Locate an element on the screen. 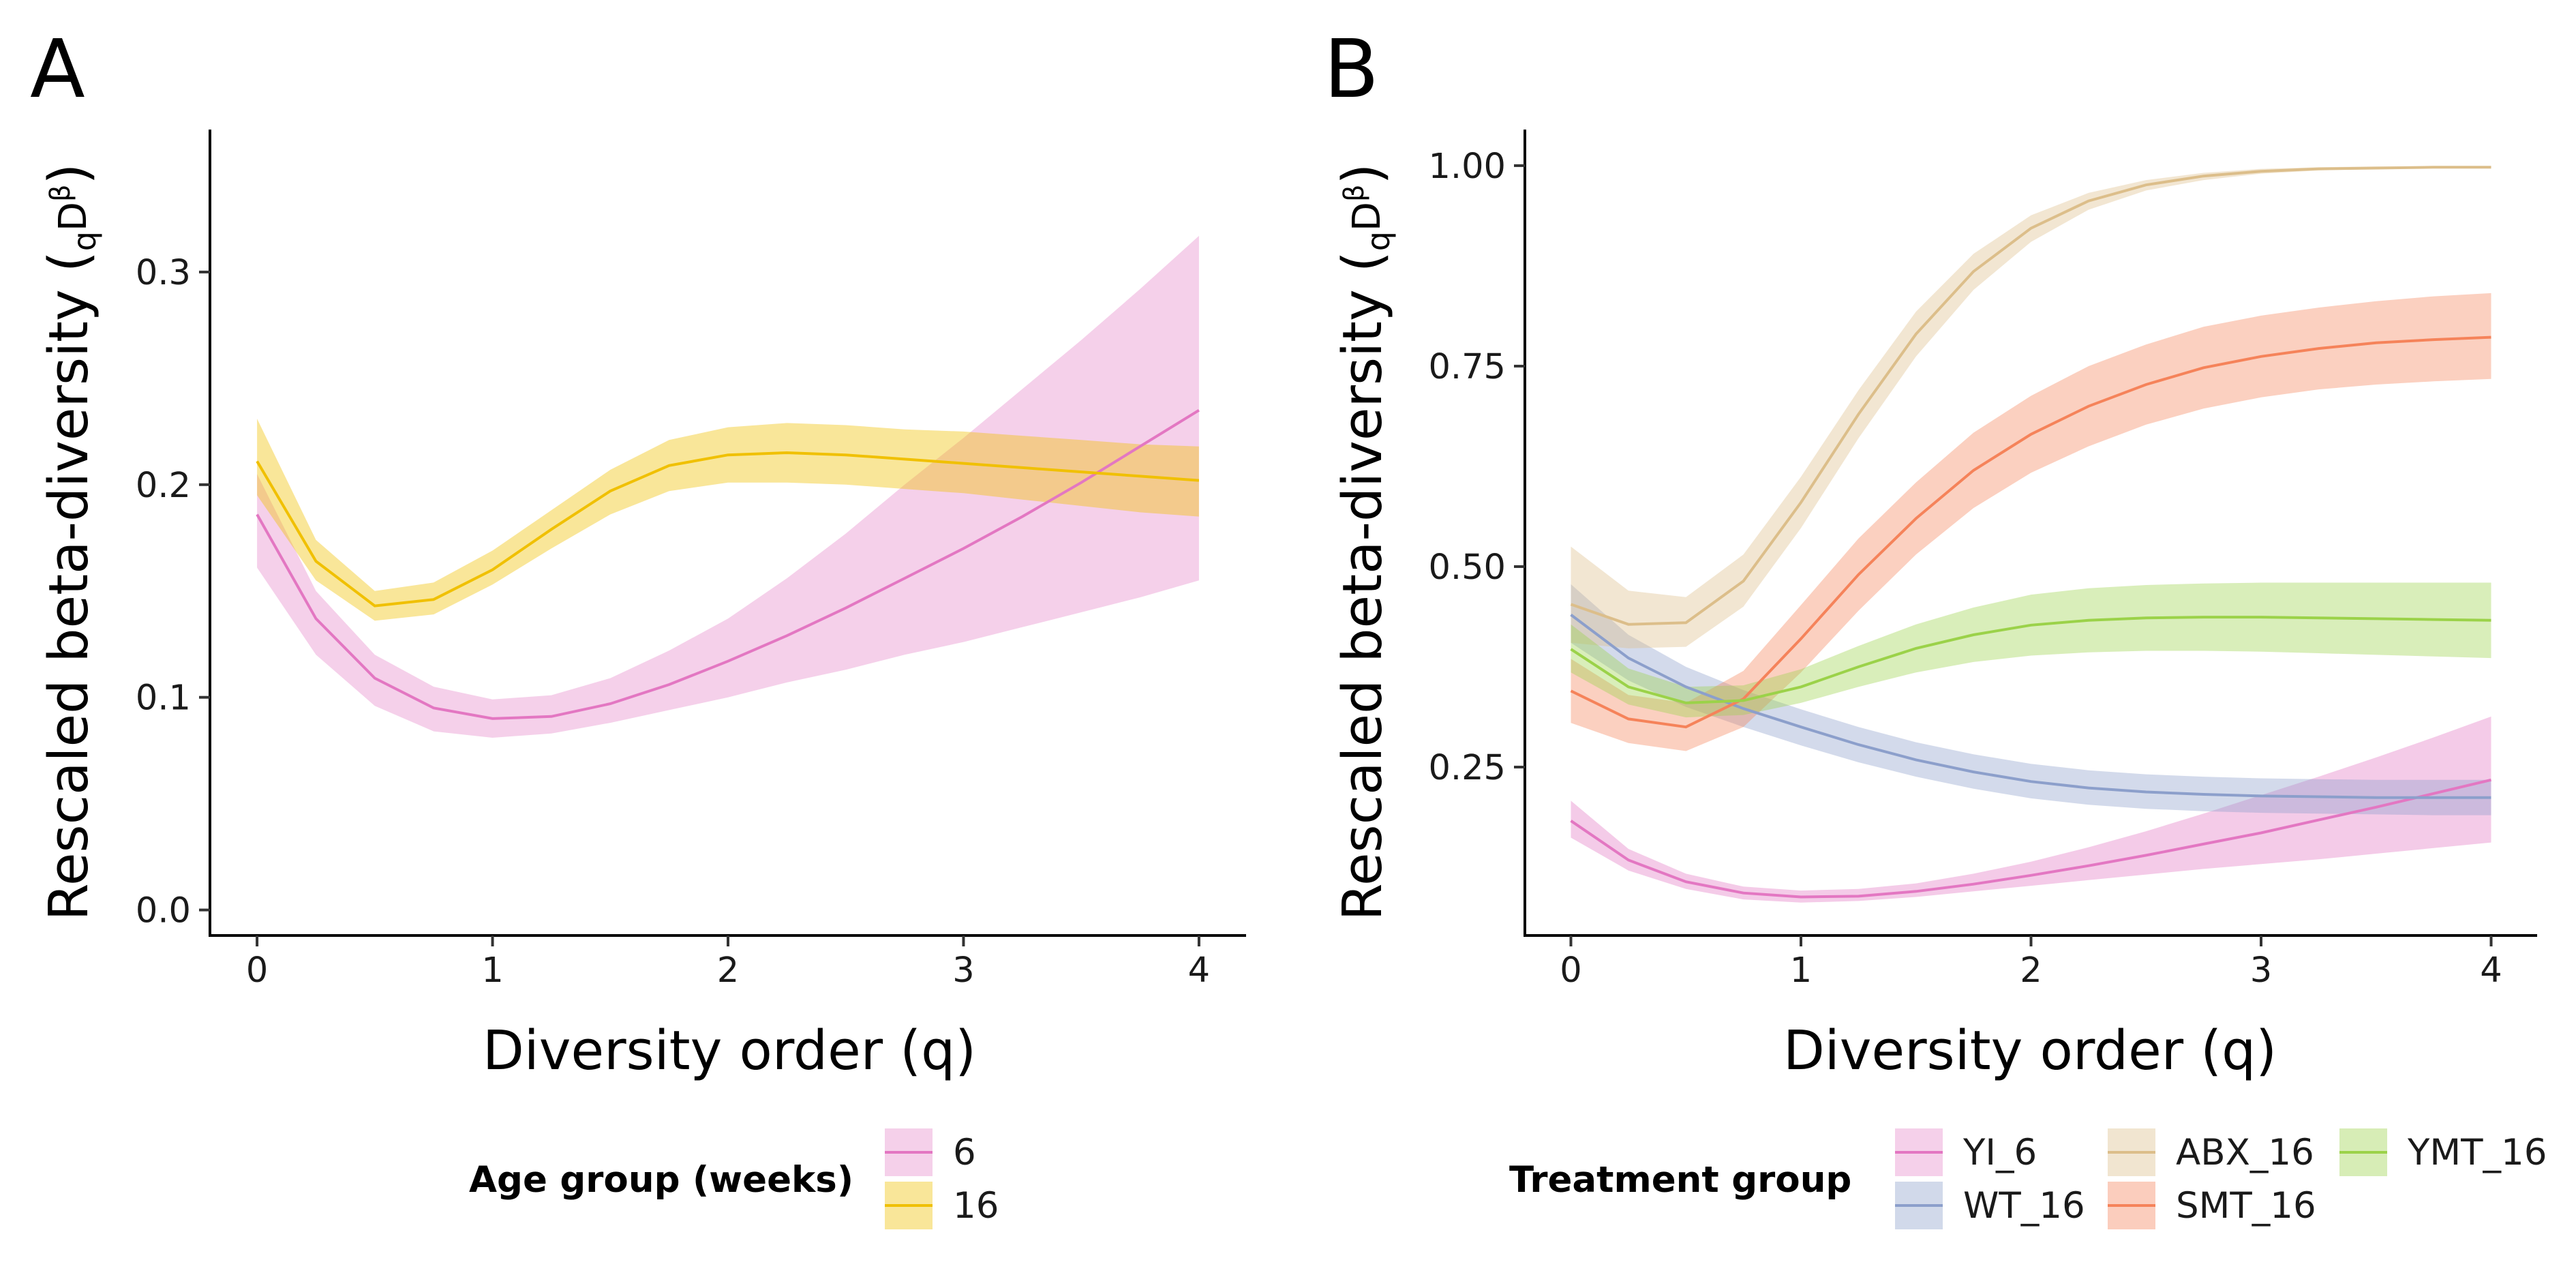 This screenshot has width=2576, height=1288. panel-a-lines is located at coordinates (728, 564).